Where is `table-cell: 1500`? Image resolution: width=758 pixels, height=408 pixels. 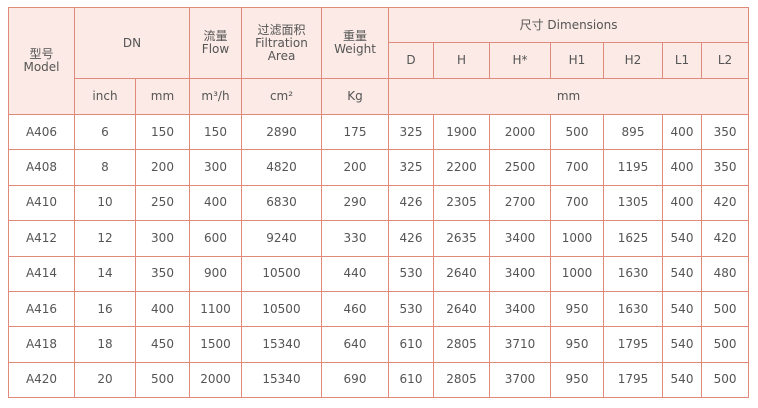 table-cell: 1500 is located at coordinates (215, 344).